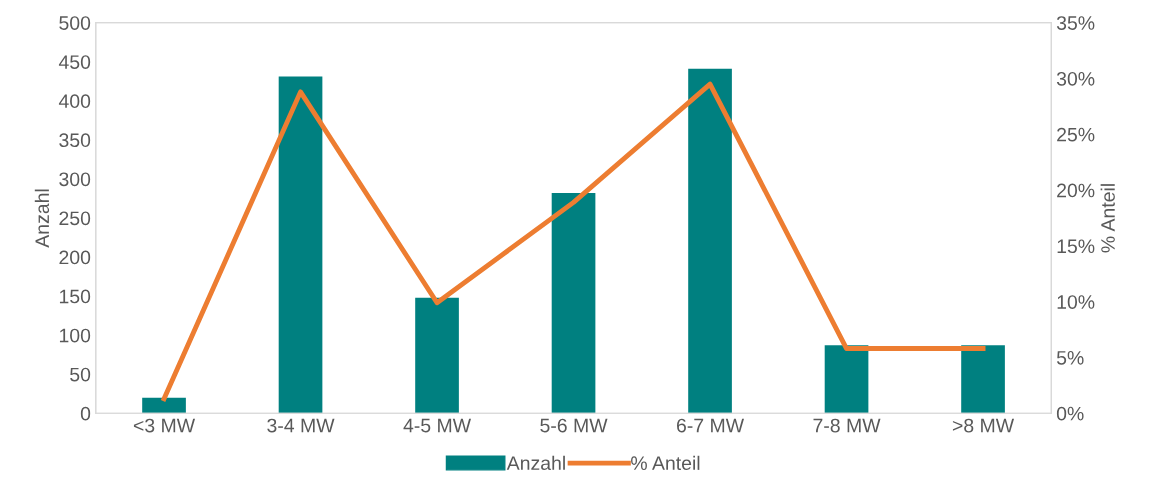 This screenshot has height=504, width=1154. I want to click on y-axis-title: Anzahl, so click(42, 218).